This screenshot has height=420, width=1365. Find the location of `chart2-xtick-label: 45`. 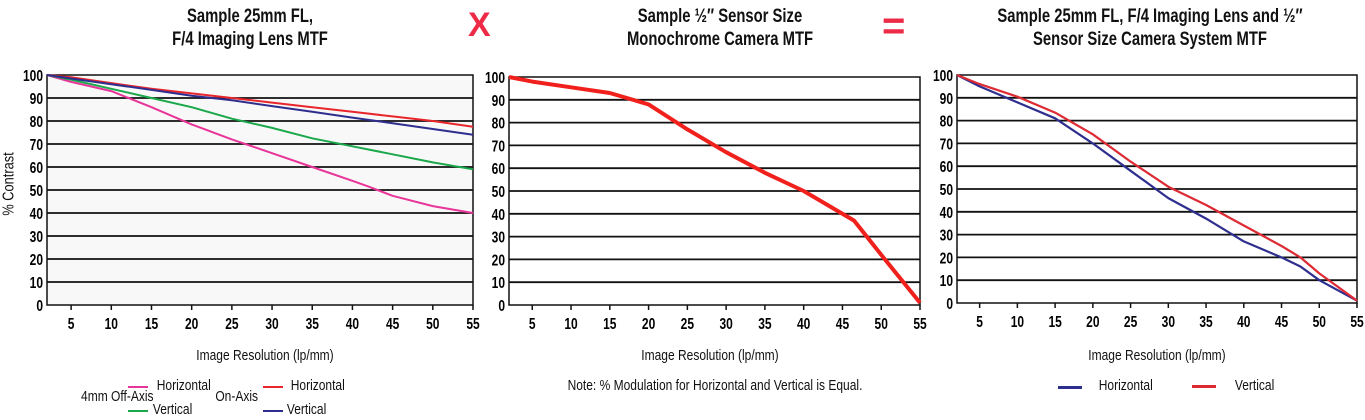

chart2-xtick-label: 45 is located at coordinates (842, 323).